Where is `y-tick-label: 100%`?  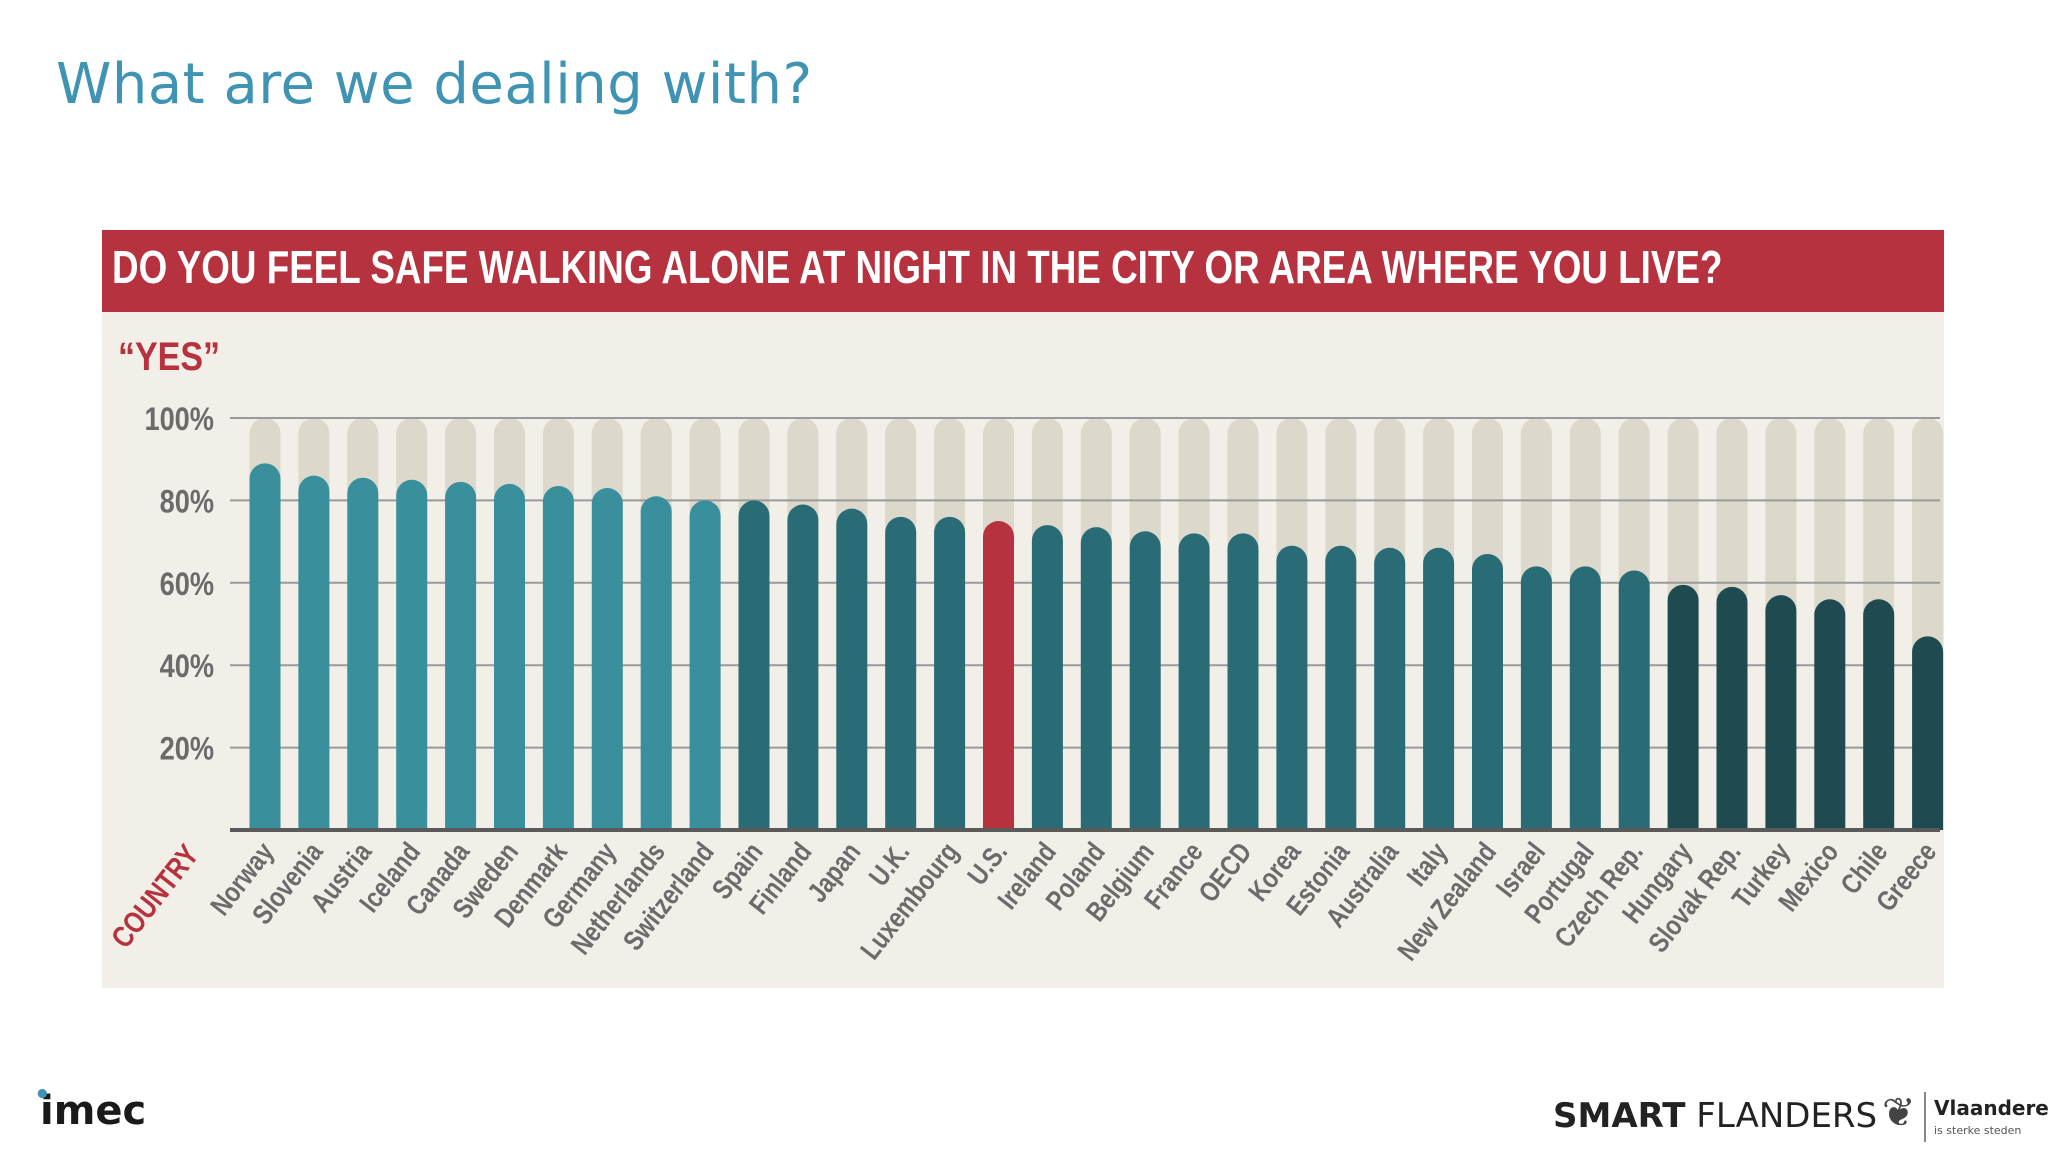
y-tick-label: 100% is located at coordinates (179, 420).